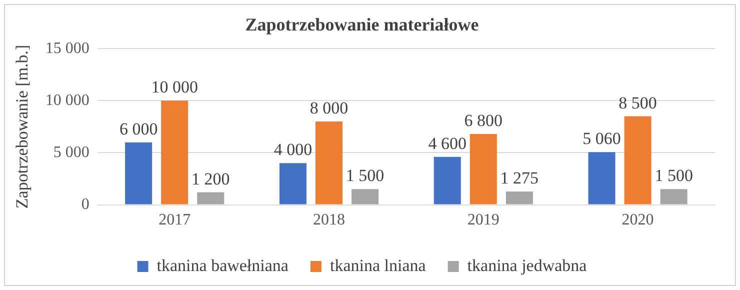 The width and height of the screenshot is (740, 290). I want to click on legend-label: tkanina jedwabna, so click(527, 265).